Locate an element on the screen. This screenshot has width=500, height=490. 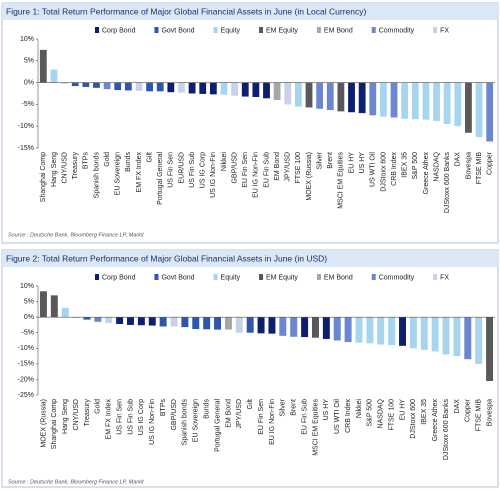
x-tick-label: FTSE 100 is located at coordinates (298, 168).